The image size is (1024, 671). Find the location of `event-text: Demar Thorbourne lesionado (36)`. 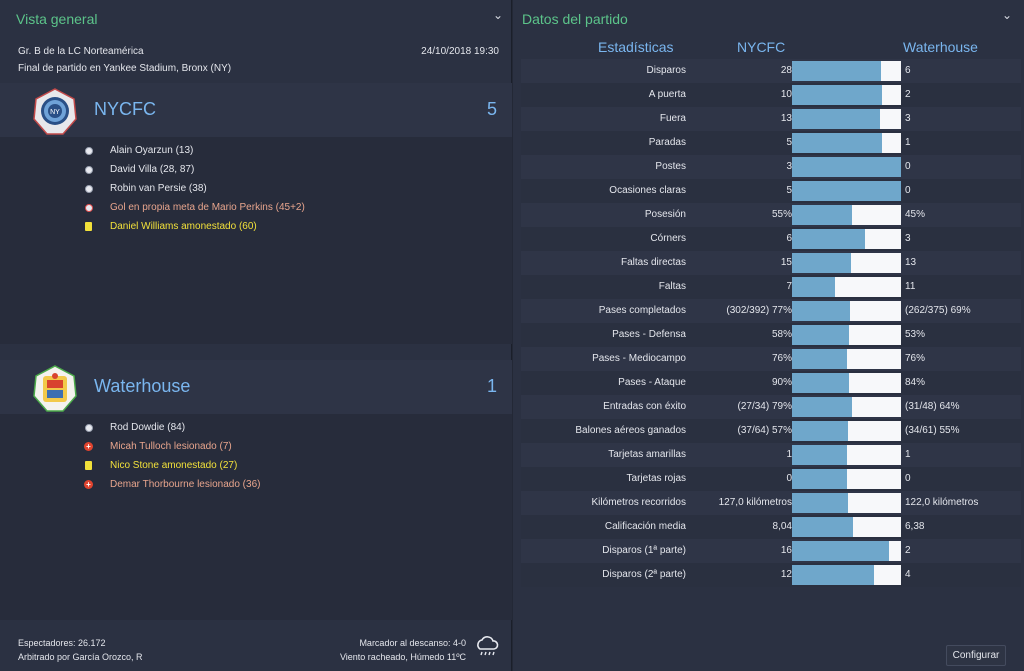

event-text: Demar Thorbourne lesionado (36) is located at coordinates (185, 484).